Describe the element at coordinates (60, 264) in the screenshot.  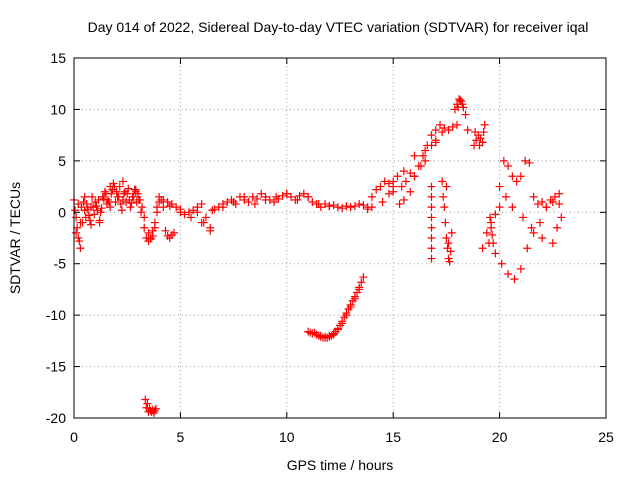
I see `y-tick-label: -5` at that location.